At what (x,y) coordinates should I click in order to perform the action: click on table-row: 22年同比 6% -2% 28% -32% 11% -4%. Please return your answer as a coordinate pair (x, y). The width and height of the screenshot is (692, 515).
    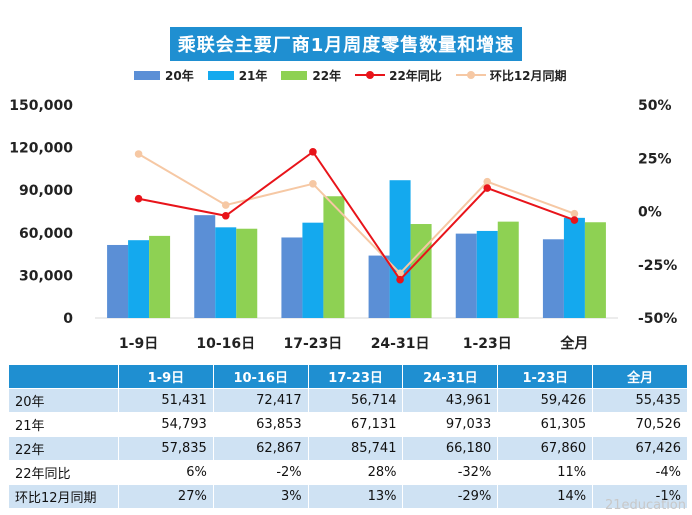
    Looking at the image, I should click on (348, 472).